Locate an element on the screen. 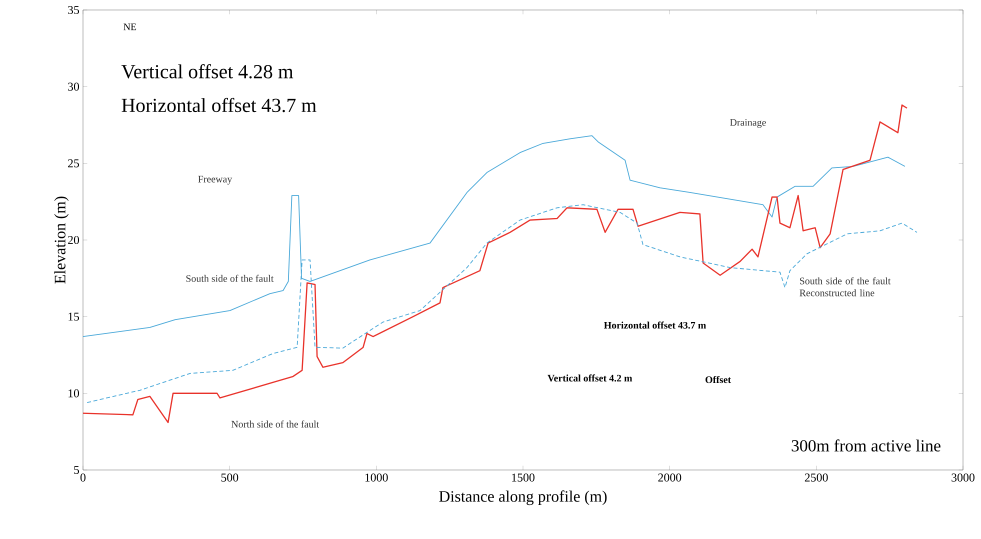 This screenshot has height=539, width=981. y-tick-label: 10 is located at coordinates (74, 393).